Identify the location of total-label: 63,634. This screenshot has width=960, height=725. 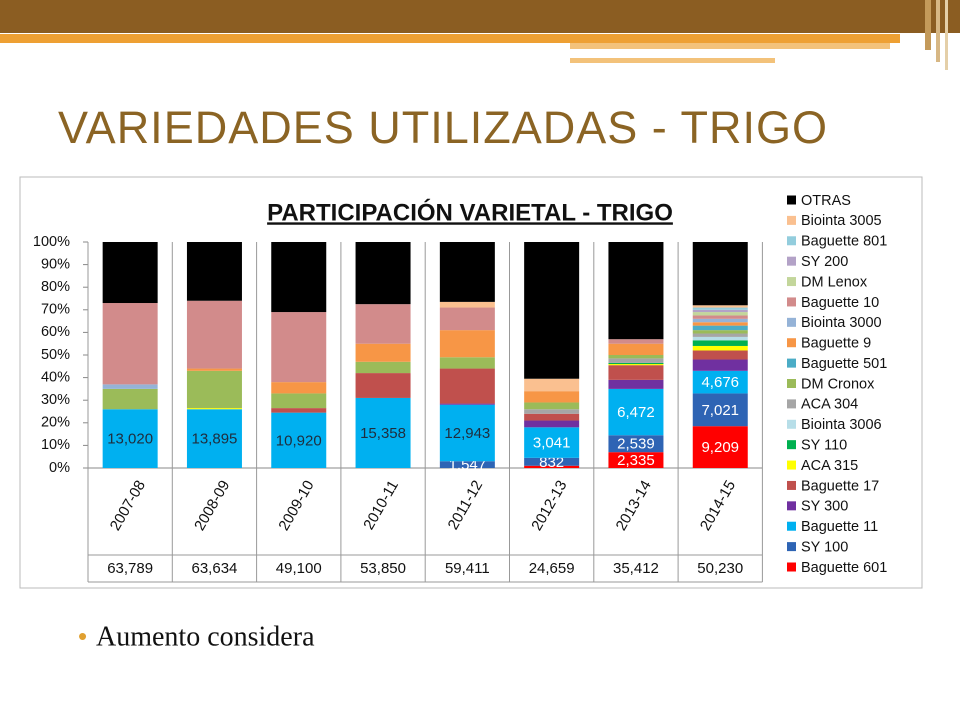
(215, 568).